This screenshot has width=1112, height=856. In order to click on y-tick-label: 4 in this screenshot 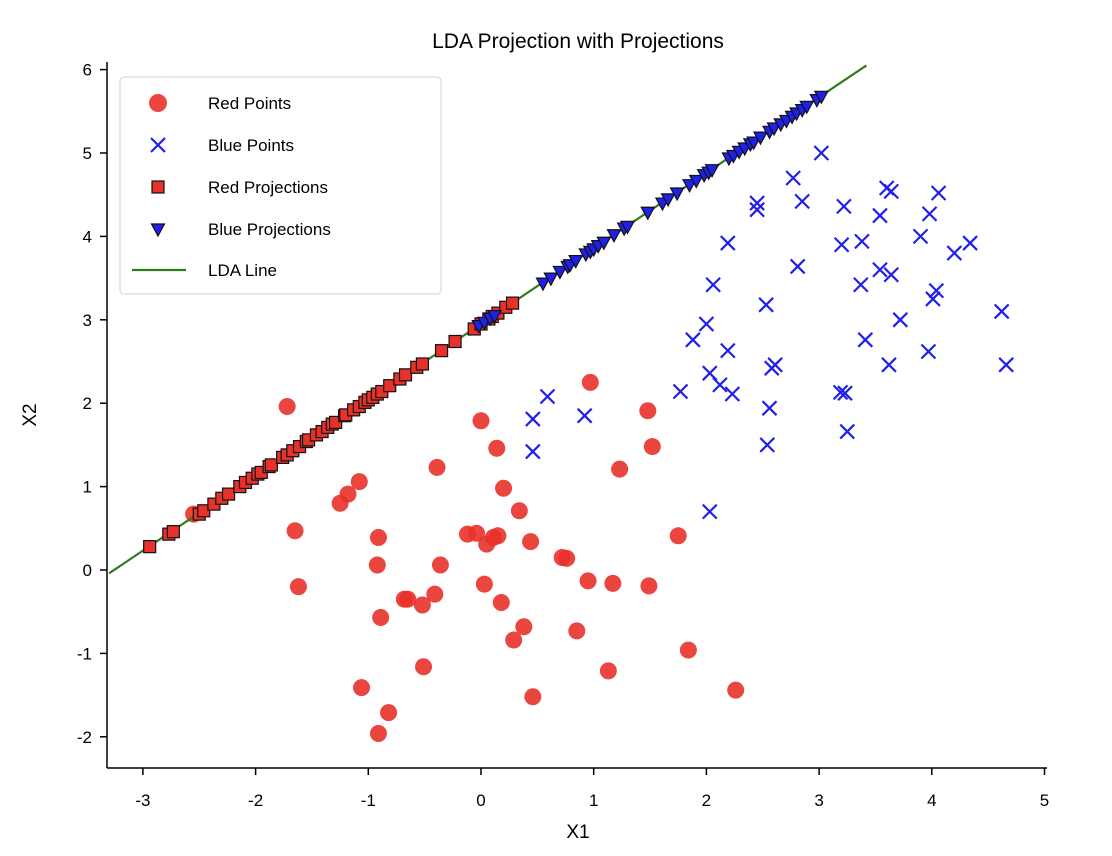, I will do `click(87, 236)`.